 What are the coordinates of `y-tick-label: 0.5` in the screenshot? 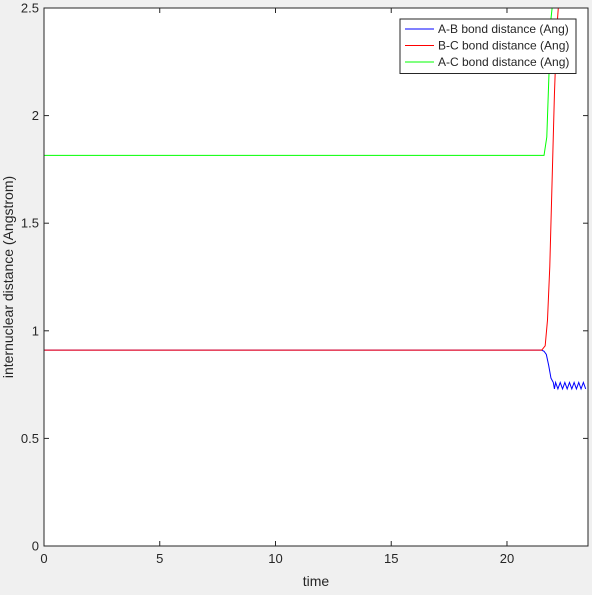 It's located at (30, 438).